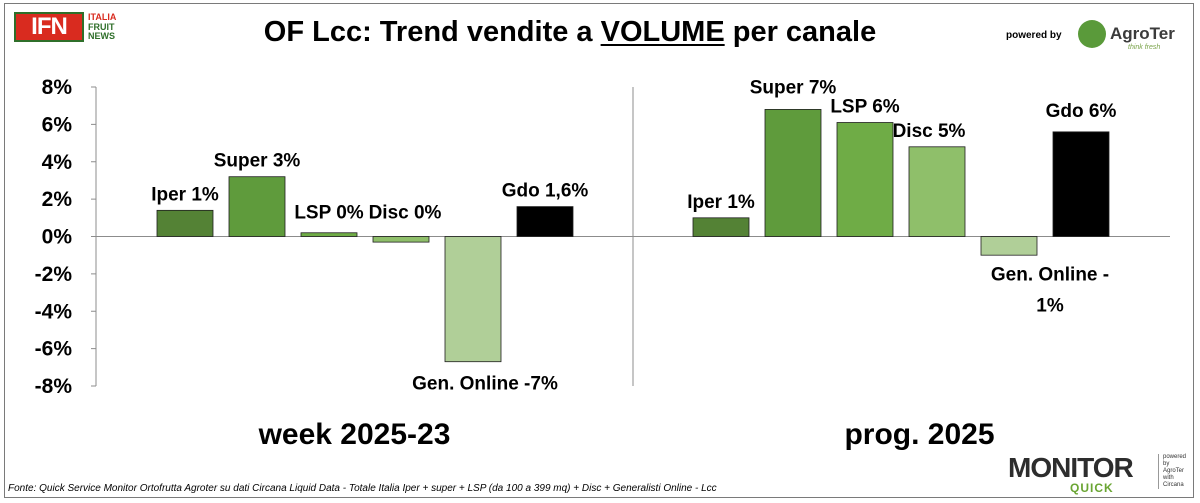 The width and height of the screenshot is (1200, 503). What do you see at coordinates (1092, 488) in the screenshot?
I see `monitor-quick: QUICK` at bounding box center [1092, 488].